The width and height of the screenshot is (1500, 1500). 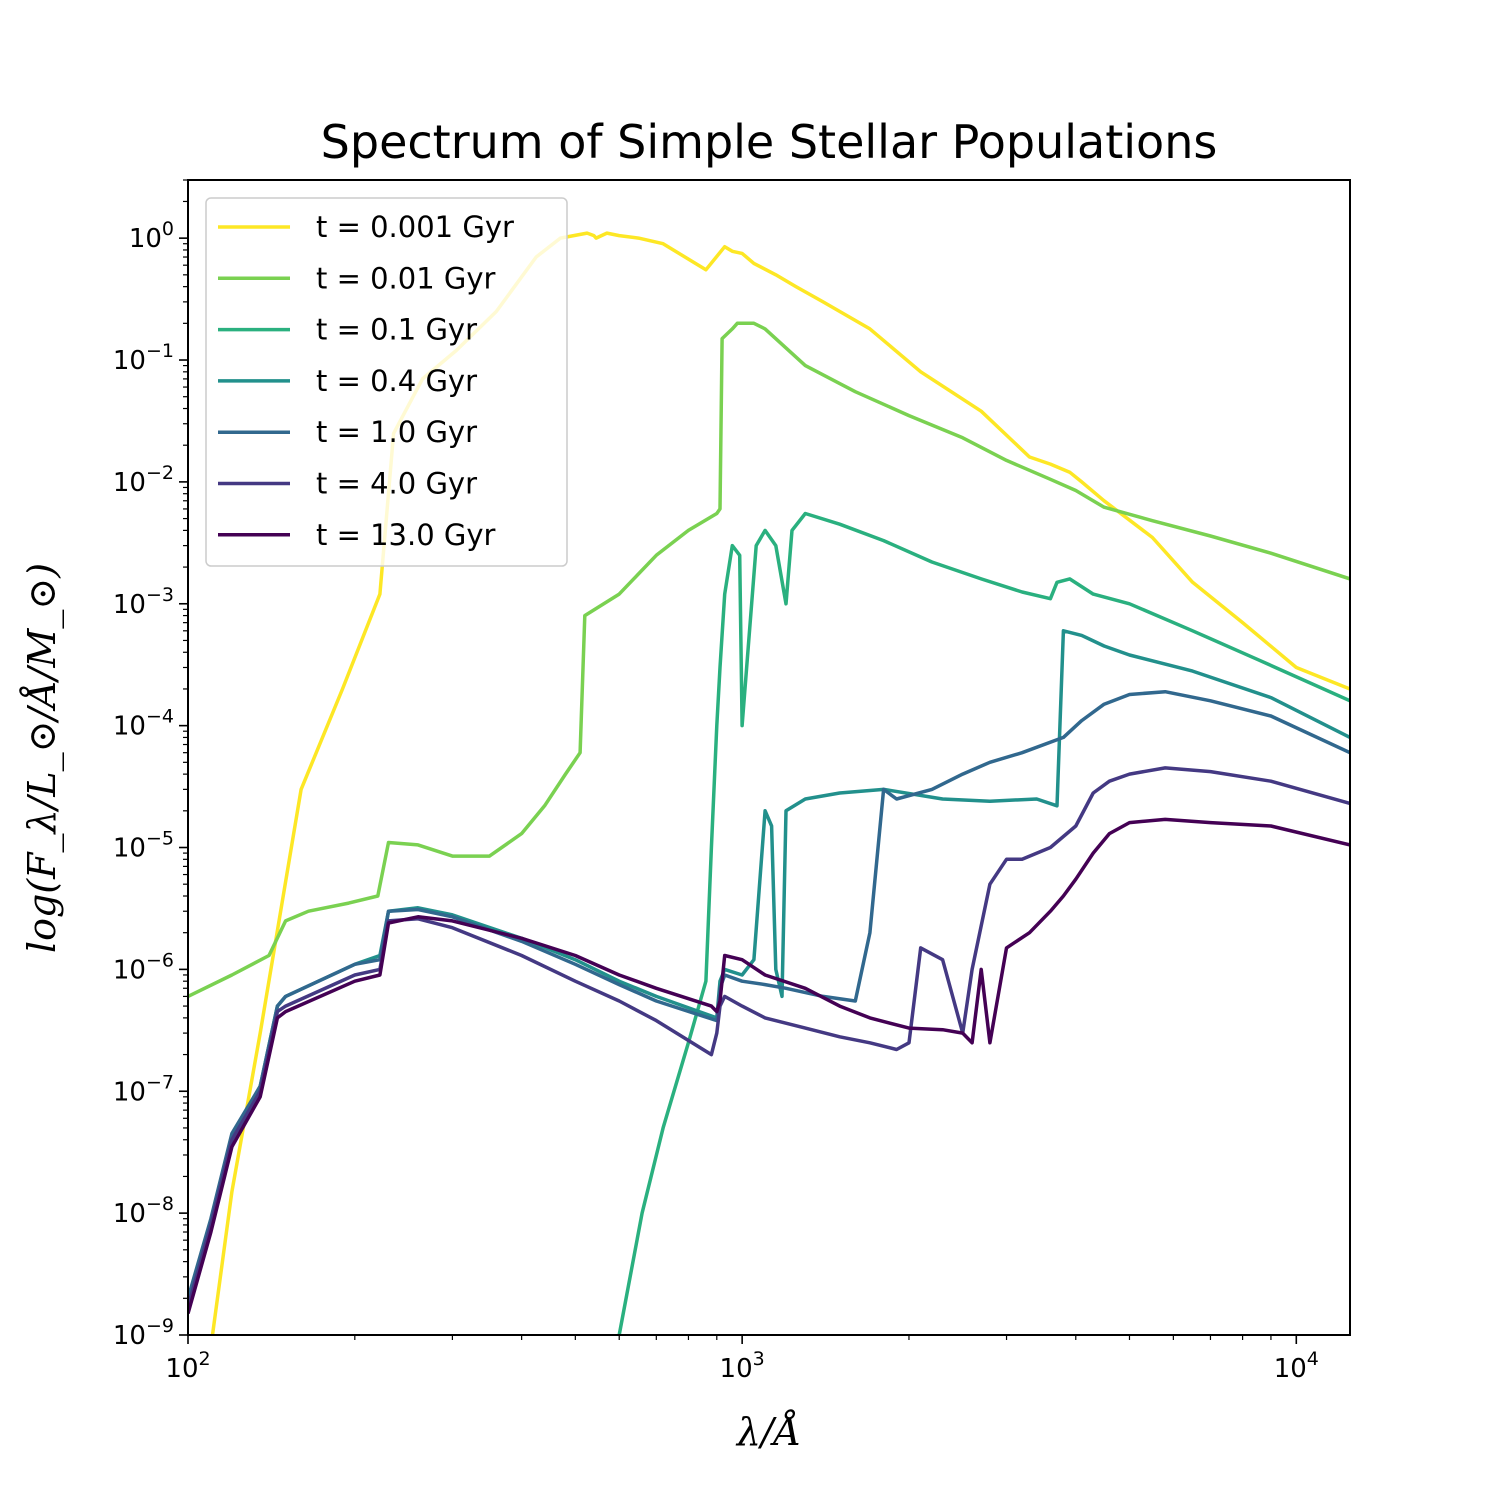 I want to click on legend-label-0: t = 0.001 Gyr, so click(x=415, y=227).